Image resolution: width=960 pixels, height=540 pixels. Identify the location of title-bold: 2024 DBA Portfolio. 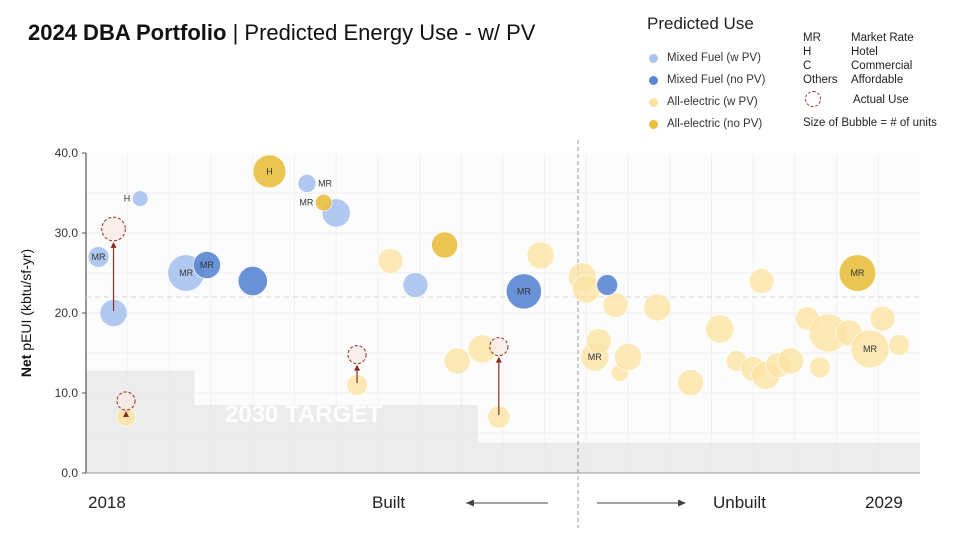
(127, 32).